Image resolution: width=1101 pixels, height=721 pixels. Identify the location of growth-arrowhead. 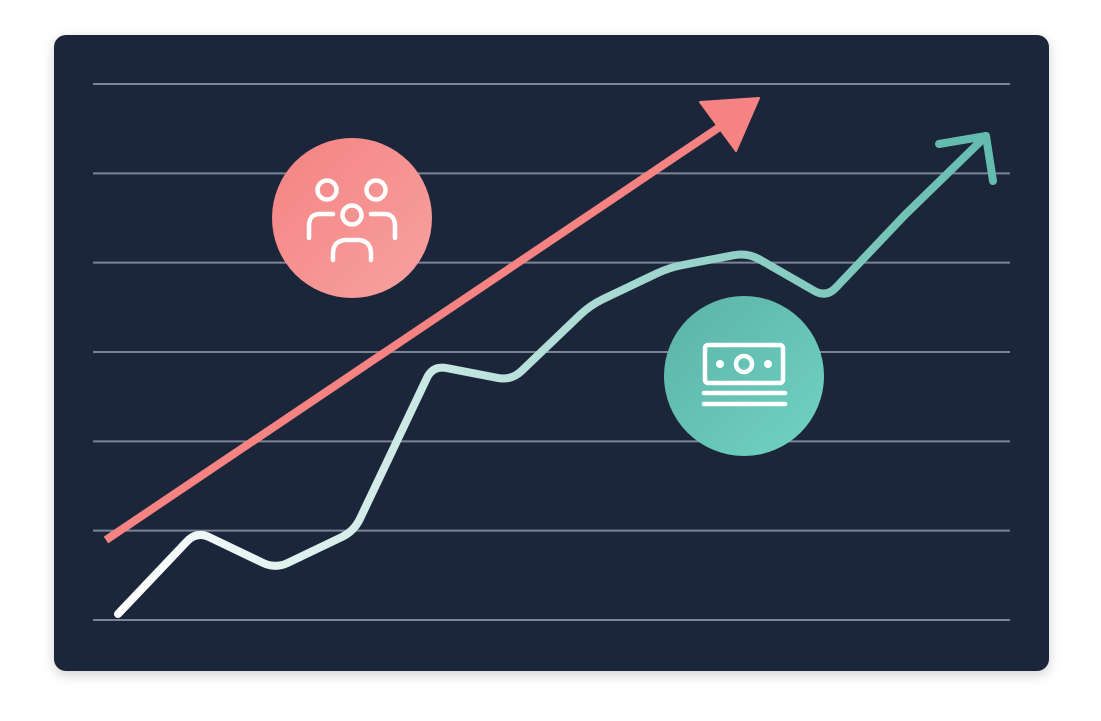
(966, 158).